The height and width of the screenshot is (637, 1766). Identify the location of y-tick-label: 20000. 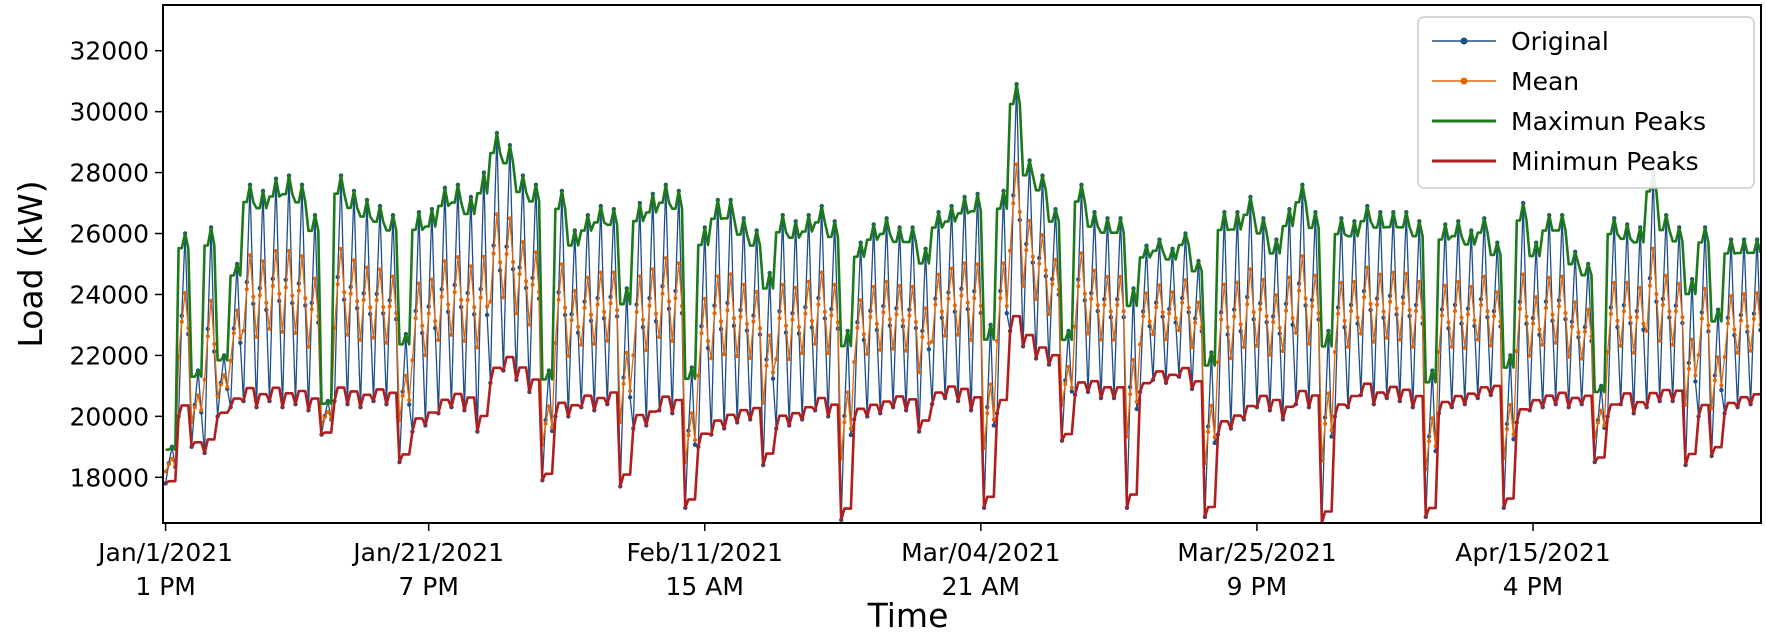
(109, 416).